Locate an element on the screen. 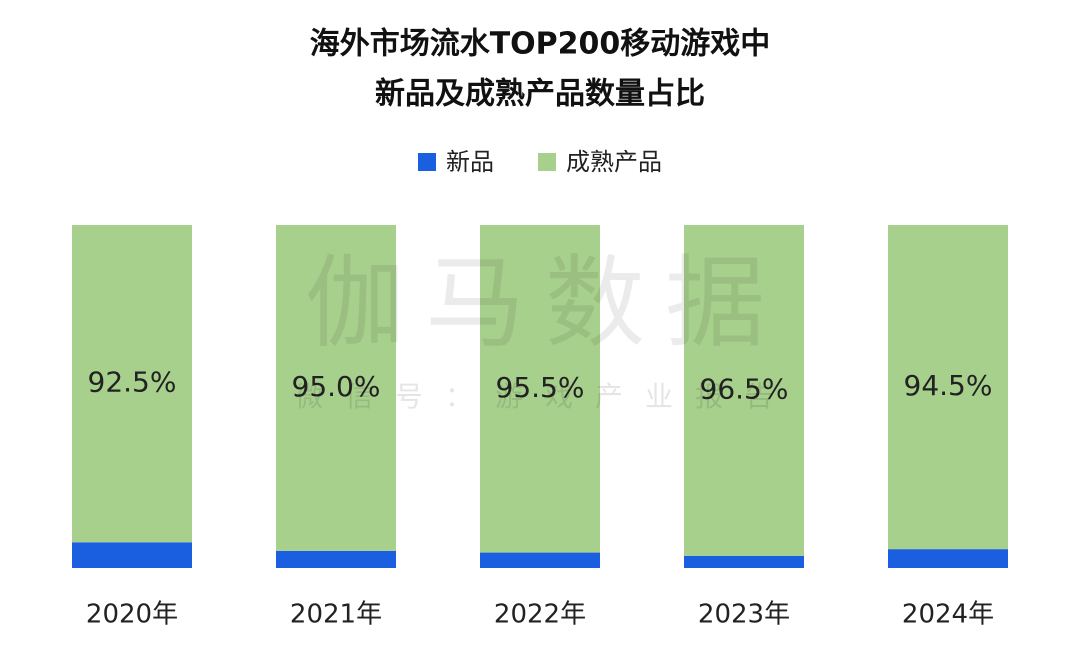 This screenshot has height=658, width=1080. watermark: 微信号：游戏产业报告 is located at coordinates (545, 396).